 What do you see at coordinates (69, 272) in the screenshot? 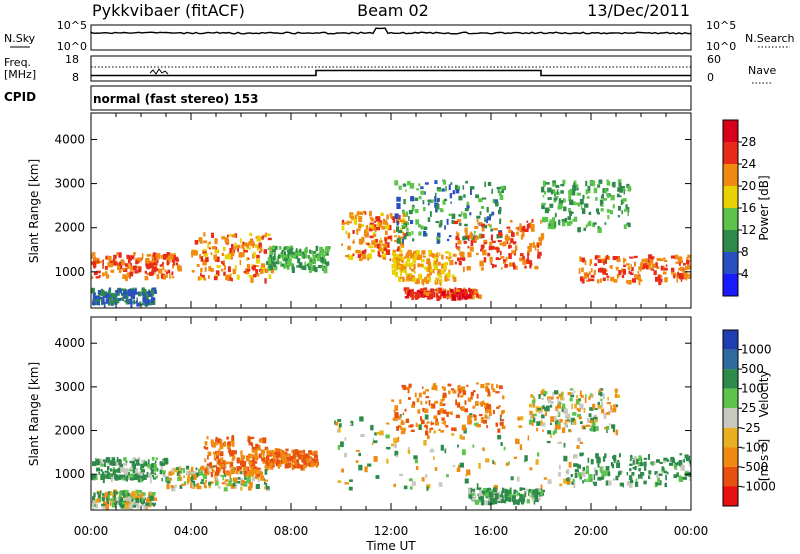
I see `power-y-tick: 1000` at bounding box center [69, 272].